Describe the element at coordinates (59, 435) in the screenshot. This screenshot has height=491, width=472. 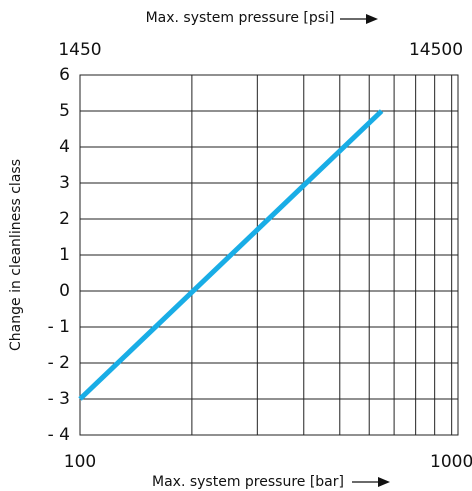
I see `y-tick-label: - 4` at that location.